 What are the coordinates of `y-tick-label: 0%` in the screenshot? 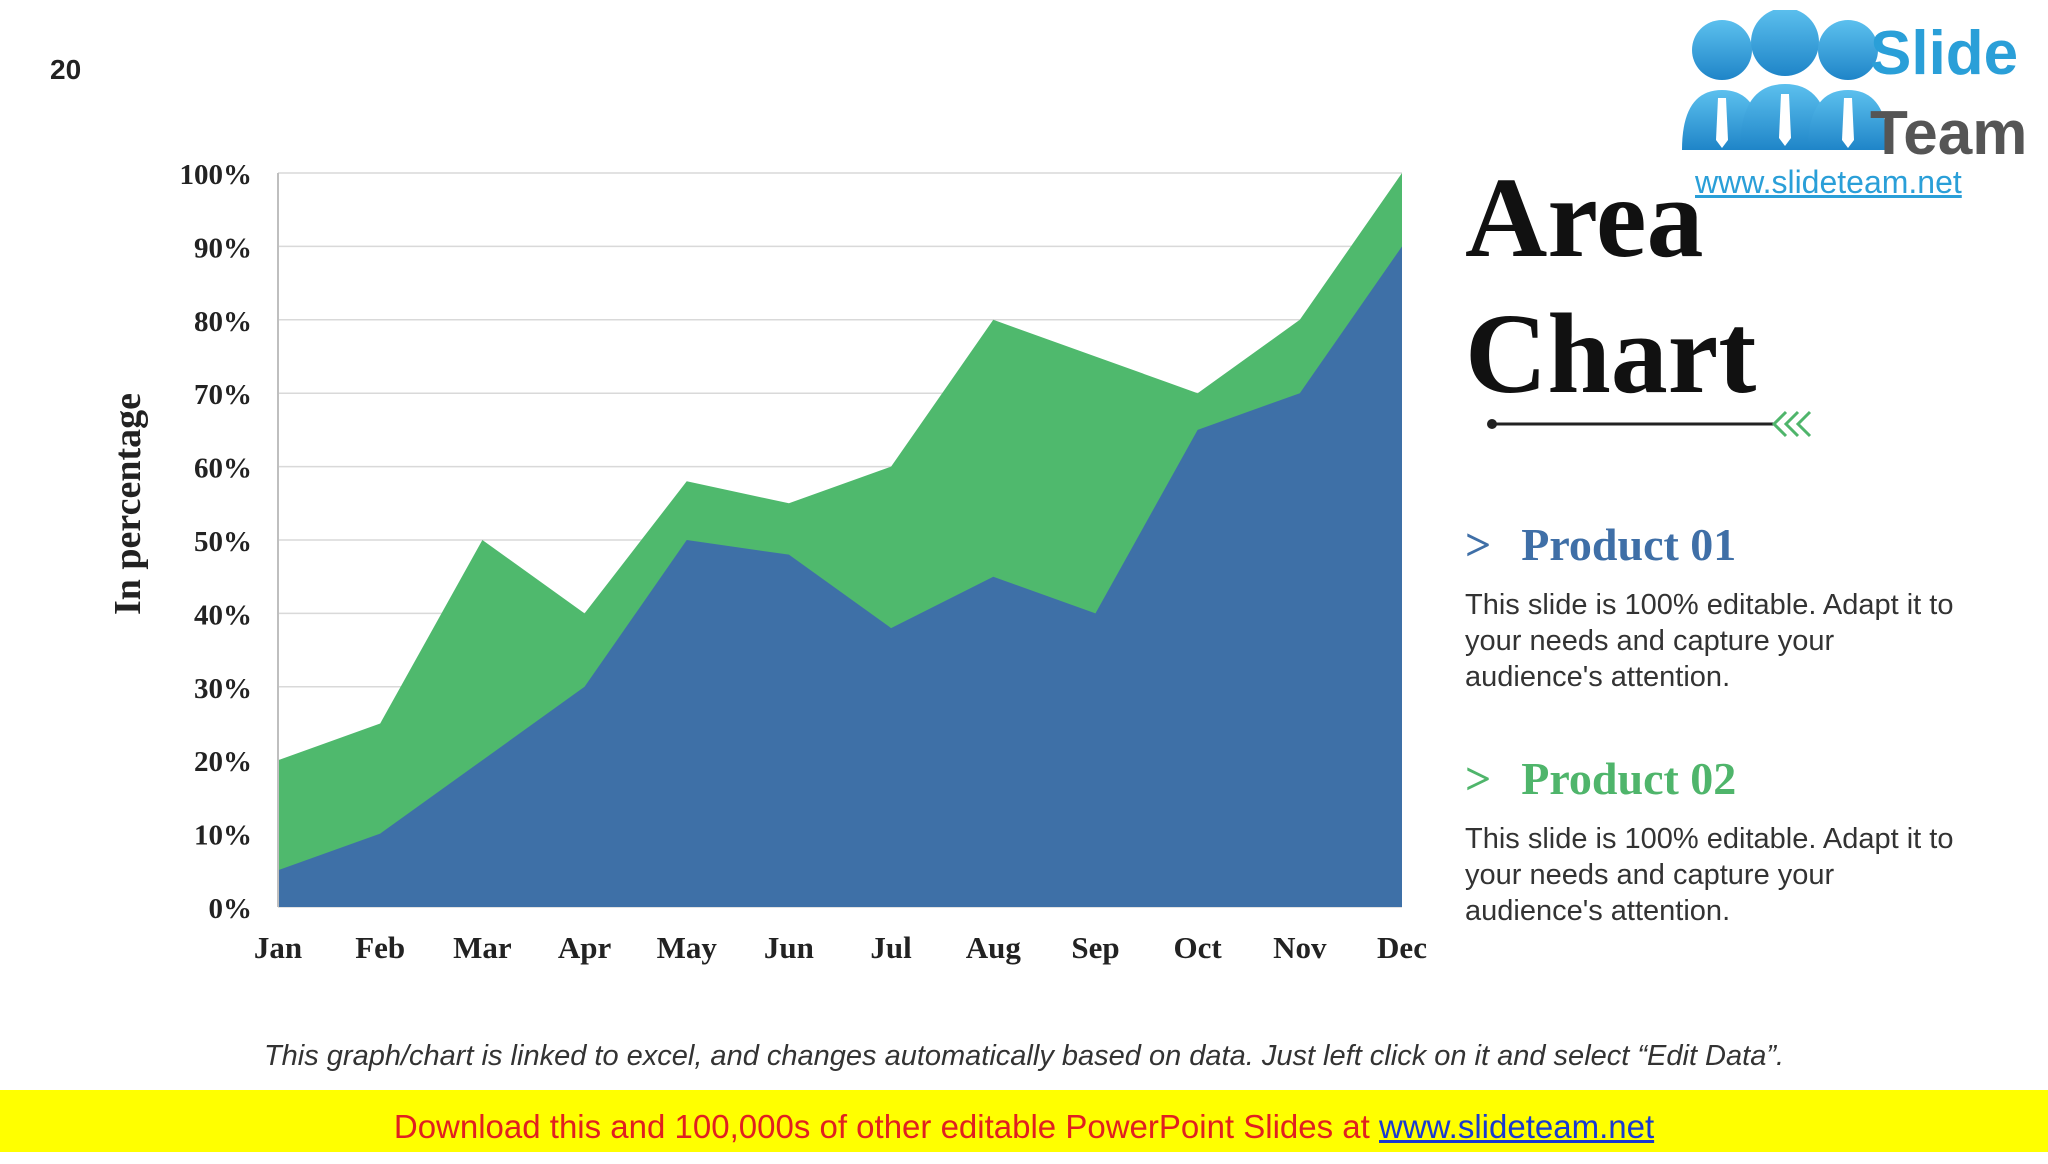 It's located at (231, 909).